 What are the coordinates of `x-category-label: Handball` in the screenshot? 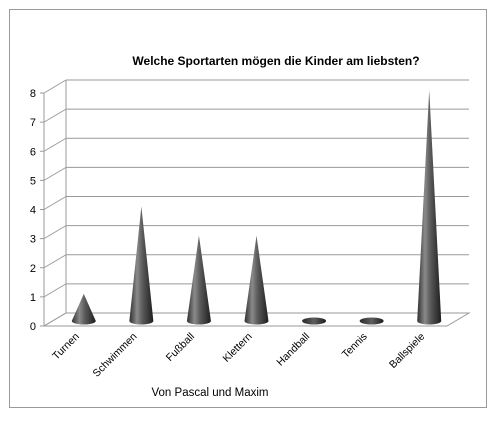 It's located at (293, 350).